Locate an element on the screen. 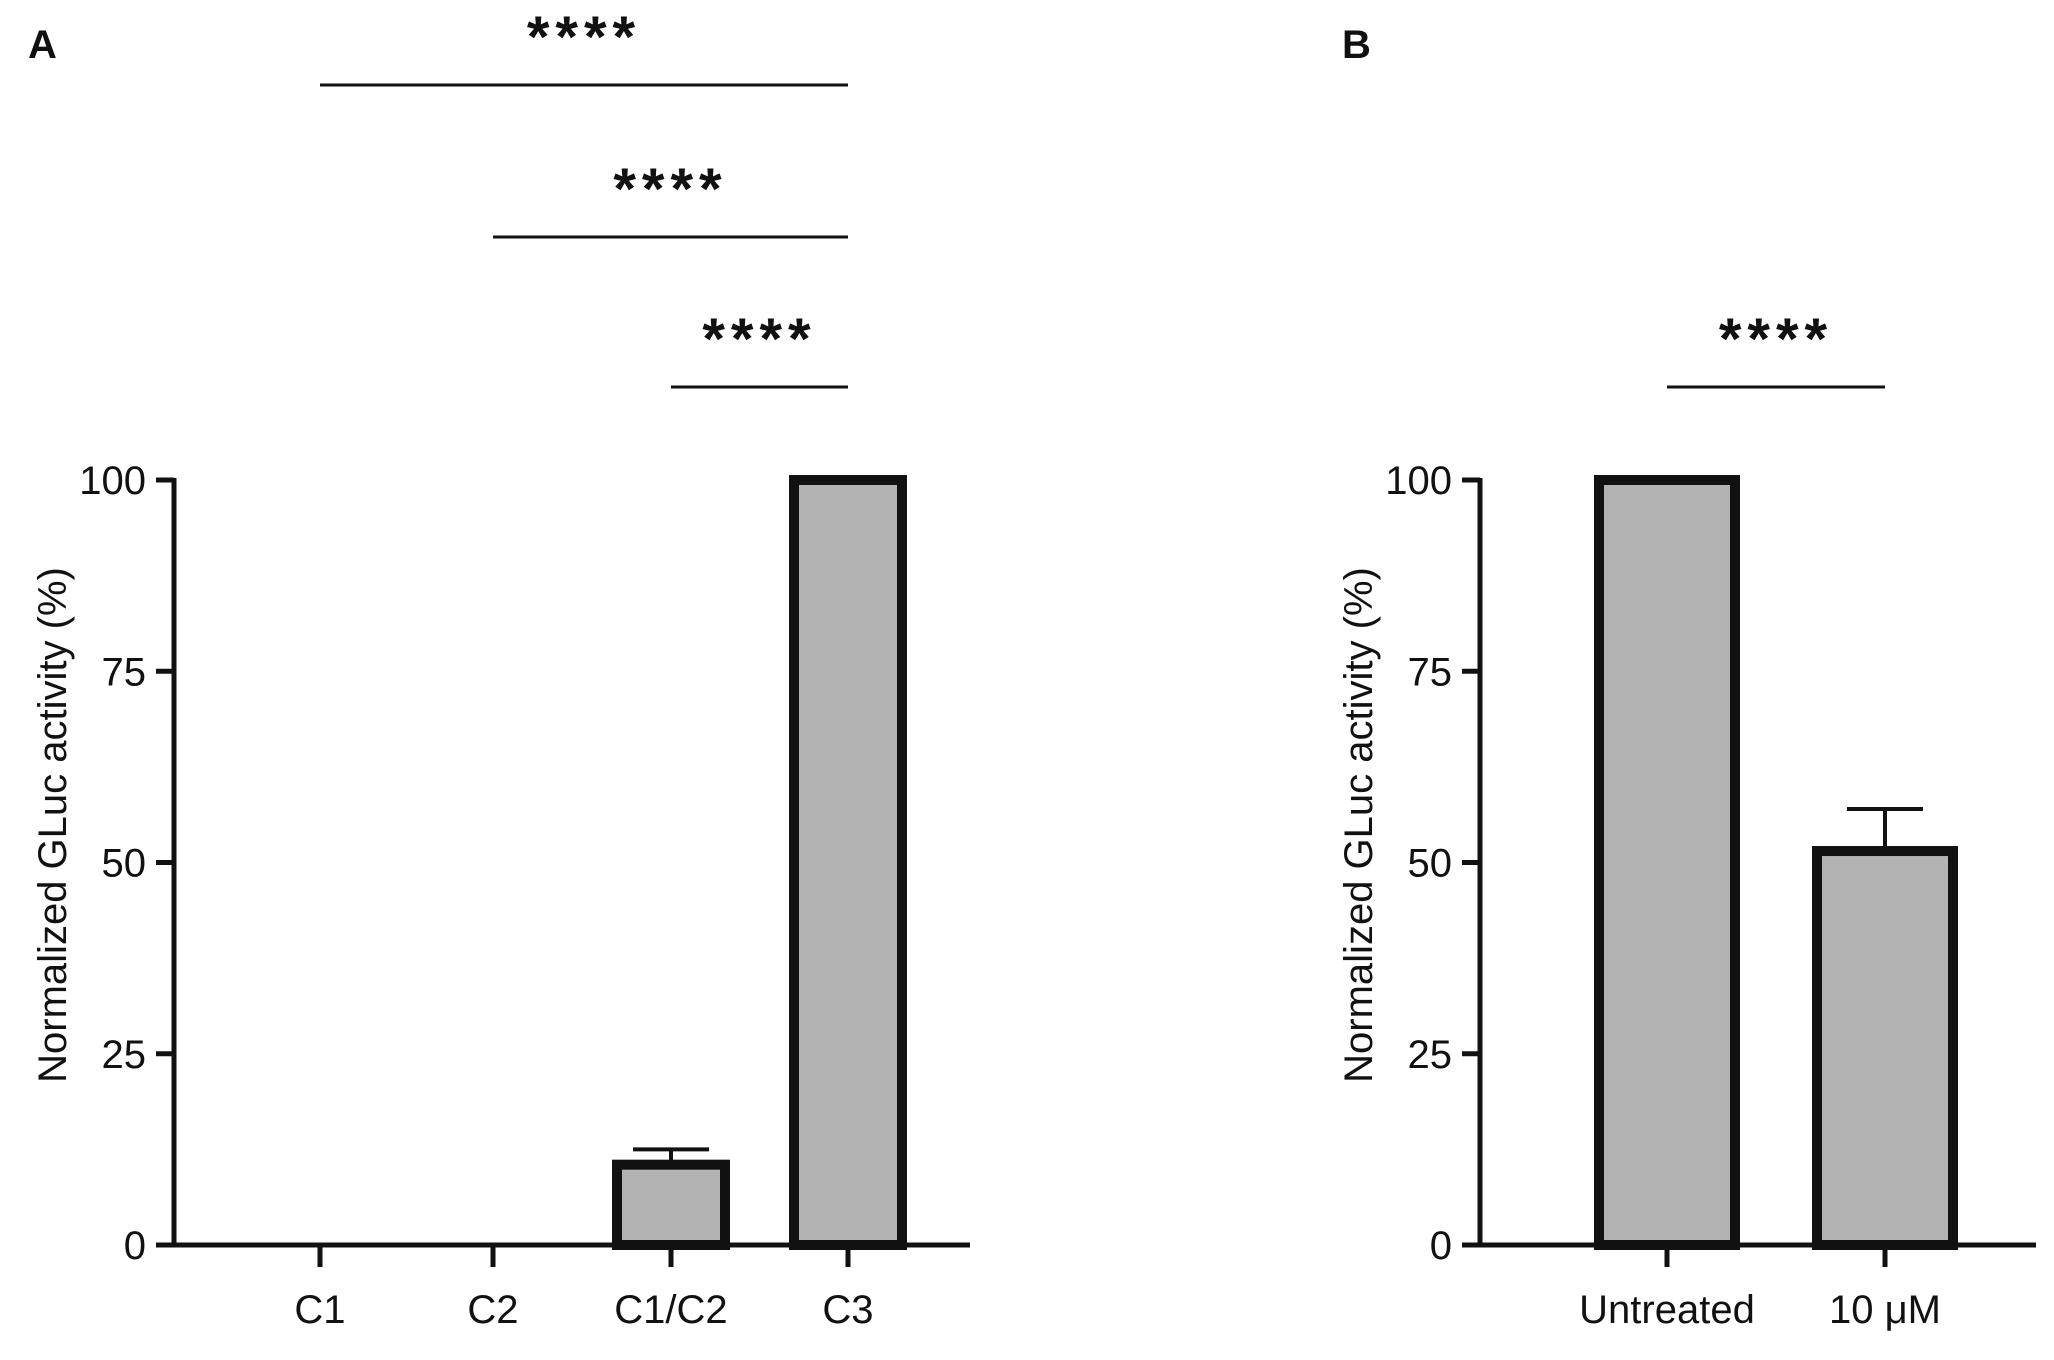 This screenshot has width=2054, height=1360. significance-stars-untreated-10-m: **** is located at coordinates (1776, 339).